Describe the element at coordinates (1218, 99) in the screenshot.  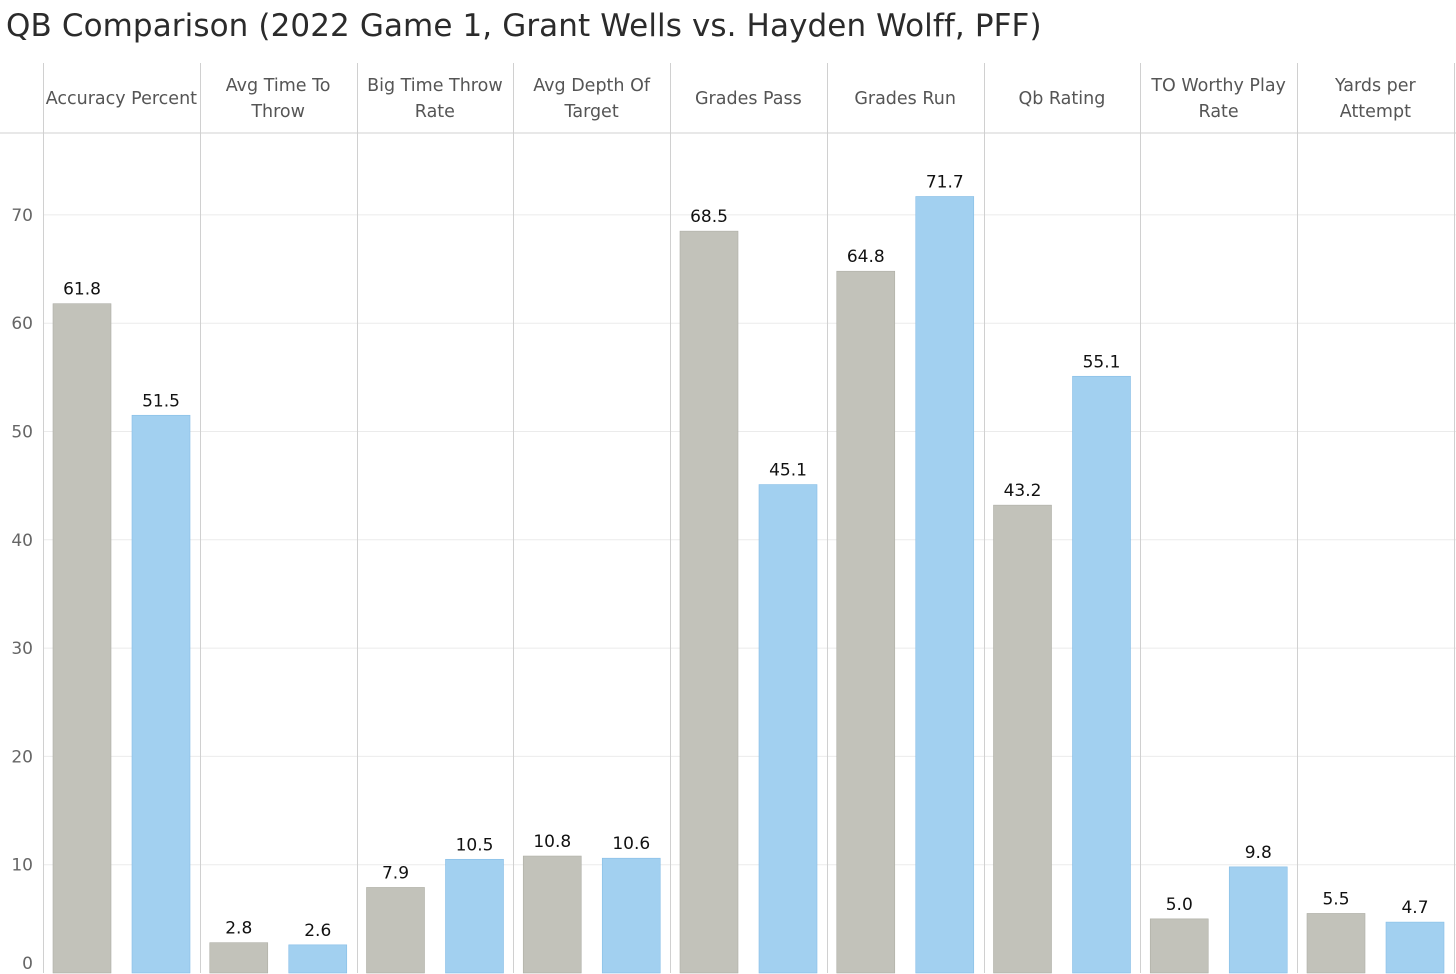
I see `column-header: TO Worthy Play Rate` at that location.